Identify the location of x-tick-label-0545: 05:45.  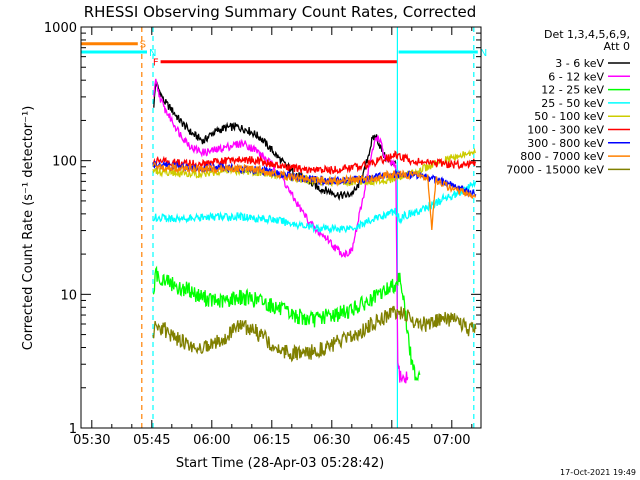
(151, 440).